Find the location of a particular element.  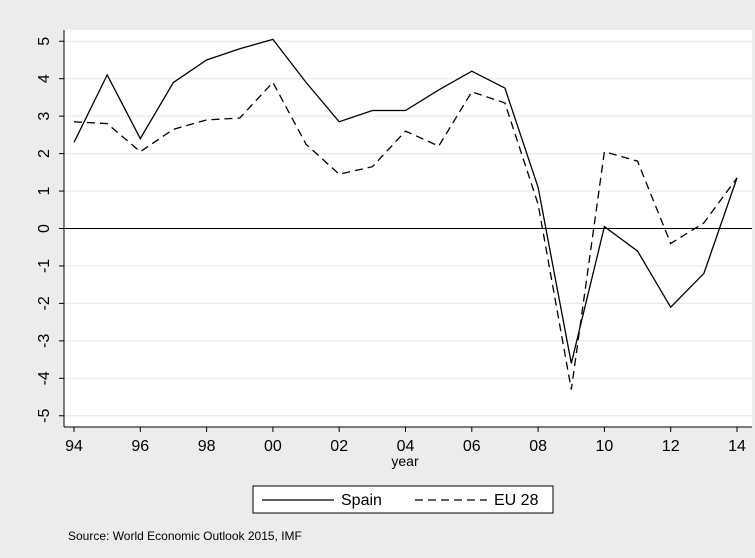

legend: Spain EU 28 is located at coordinates (403, 499).